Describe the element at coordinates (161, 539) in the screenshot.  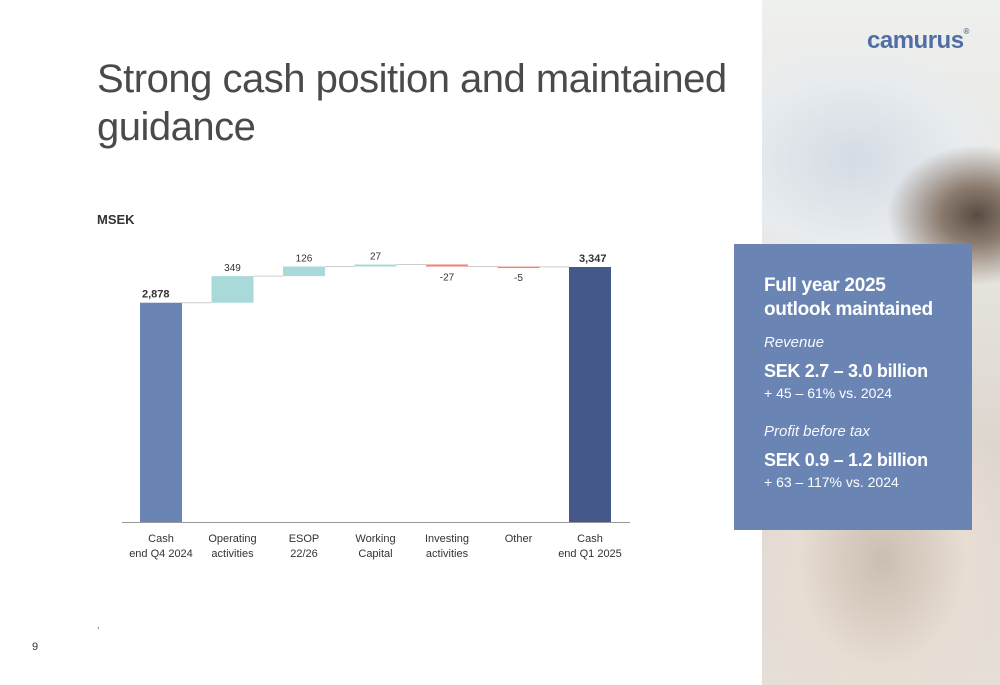
I see `category-label-1: Cash` at that location.